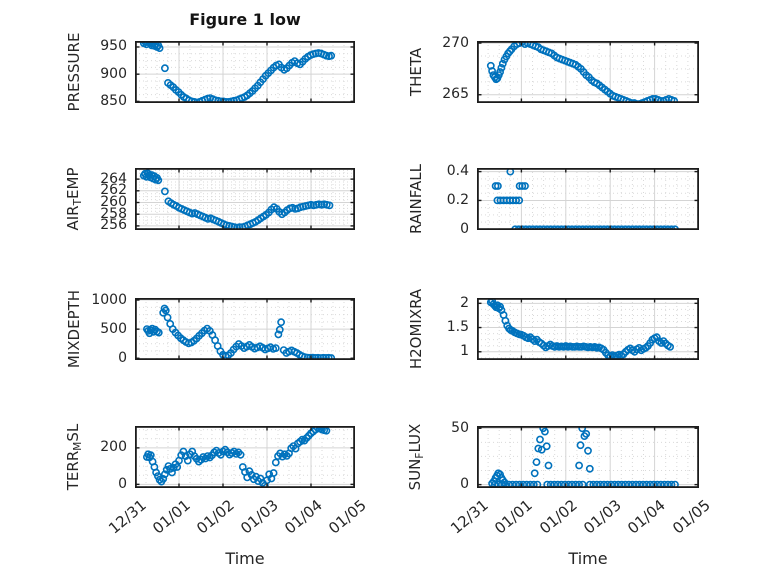  Describe the element at coordinates (245, 558) in the screenshot. I see `time-axis-label-left: Time` at that location.